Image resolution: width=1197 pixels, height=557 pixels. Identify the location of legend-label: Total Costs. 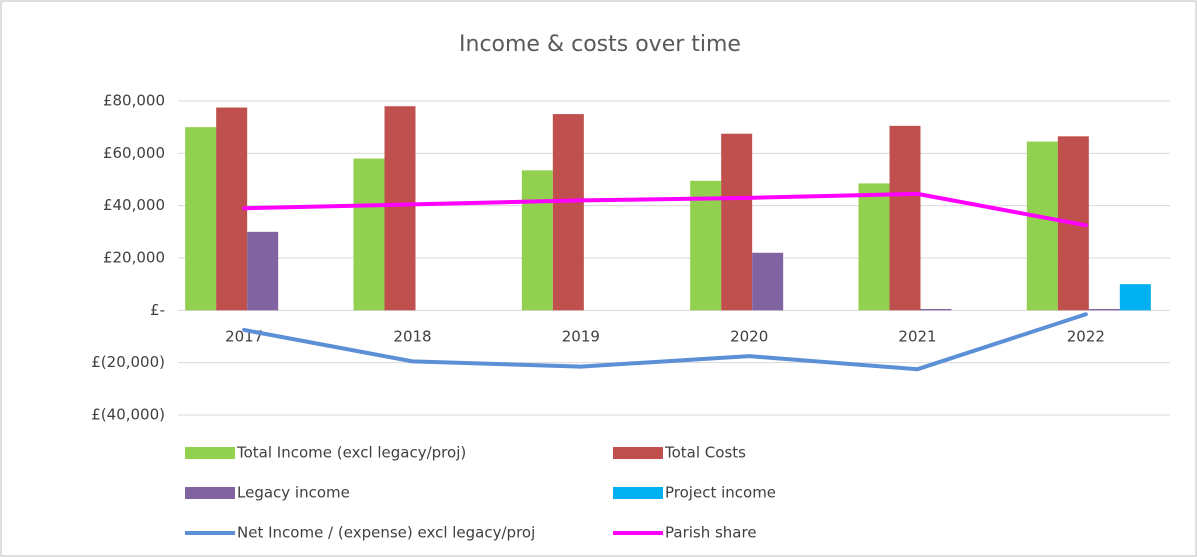
(705, 453).